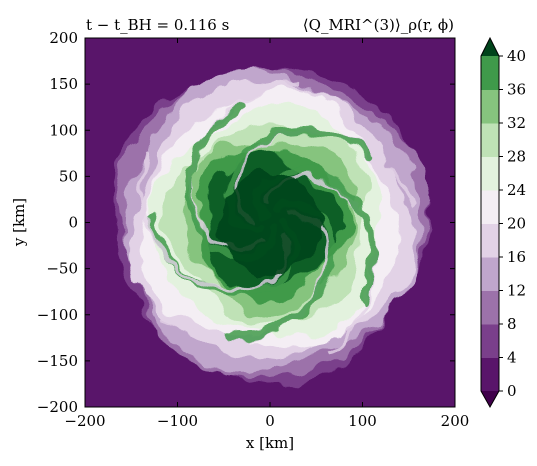 This screenshot has height=466, width=537. I want to click on x-tick-label: −200, so click(84, 421).